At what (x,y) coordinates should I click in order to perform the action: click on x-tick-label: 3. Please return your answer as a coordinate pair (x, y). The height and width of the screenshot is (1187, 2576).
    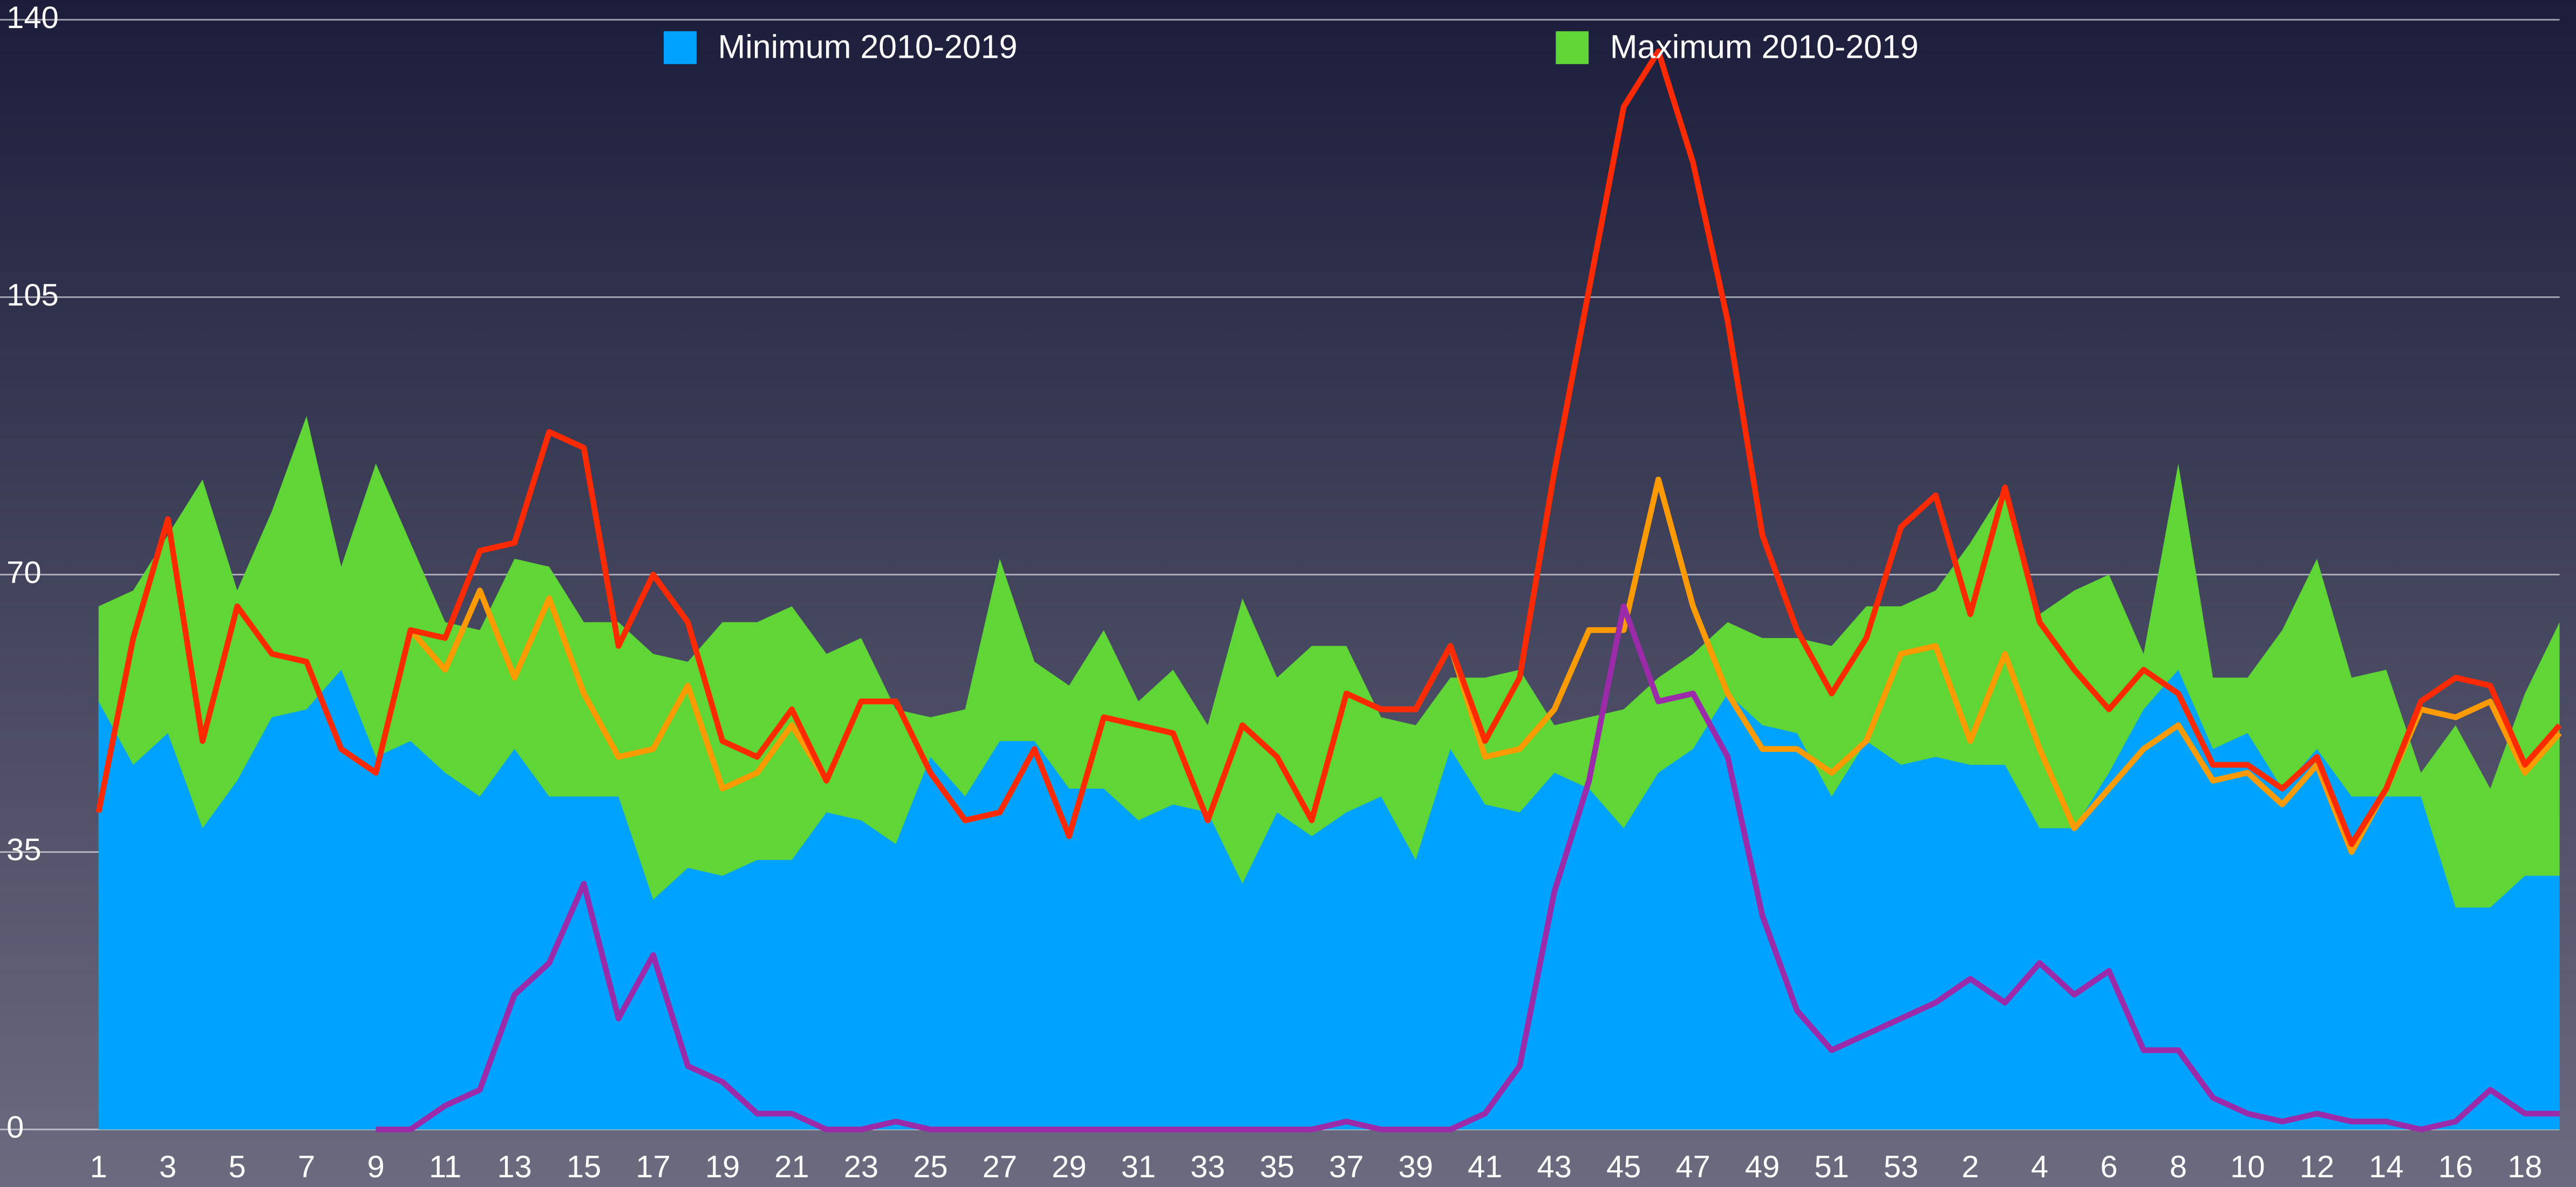
    Looking at the image, I should click on (167, 1167).